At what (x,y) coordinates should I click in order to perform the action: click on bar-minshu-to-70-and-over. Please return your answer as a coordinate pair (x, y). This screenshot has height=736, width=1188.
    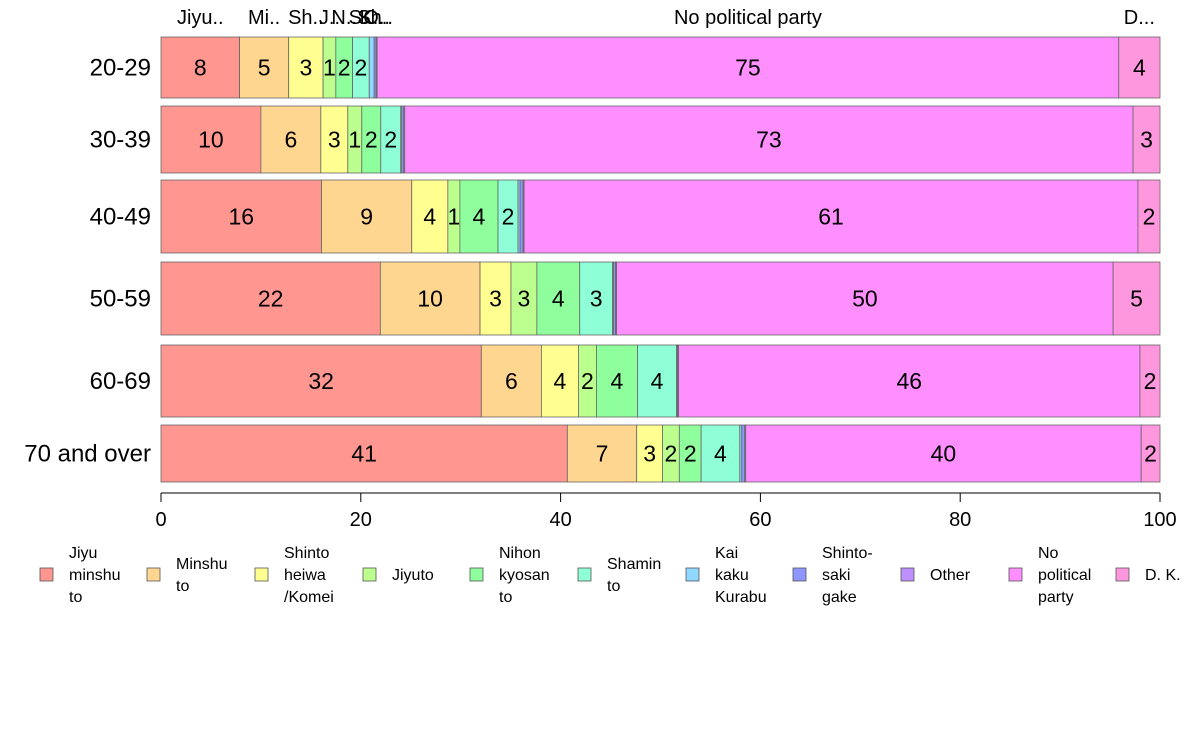
    Looking at the image, I should click on (602, 453).